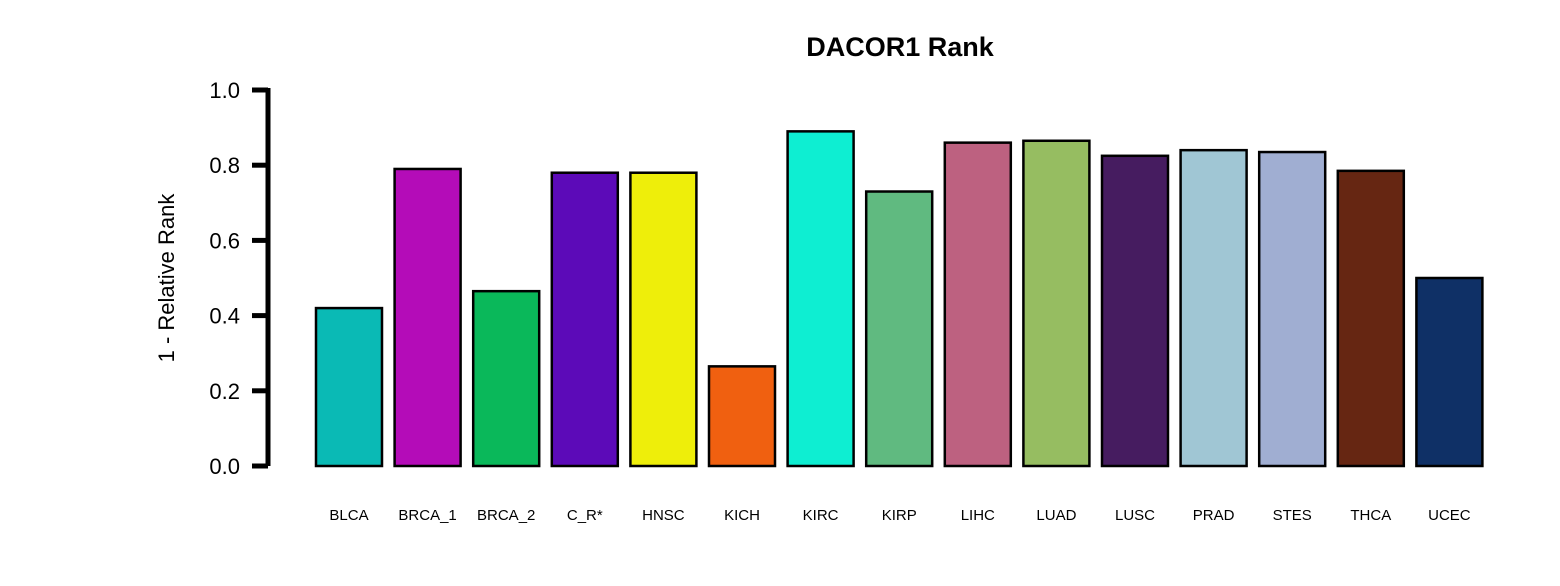 This screenshot has width=1560, height=586. I want to click on chart-title: DACOR1 Rank, so click(900, 47).